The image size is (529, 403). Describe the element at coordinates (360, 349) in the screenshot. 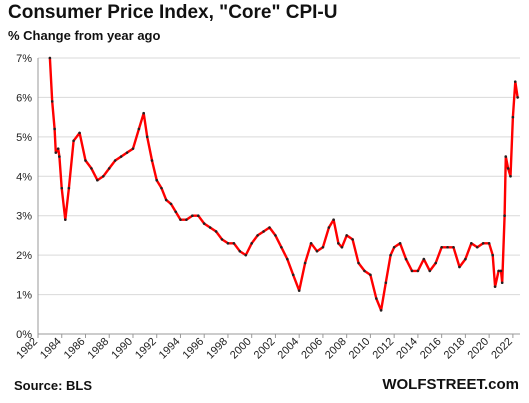

I see `x-tick-label: 2010` at that location.